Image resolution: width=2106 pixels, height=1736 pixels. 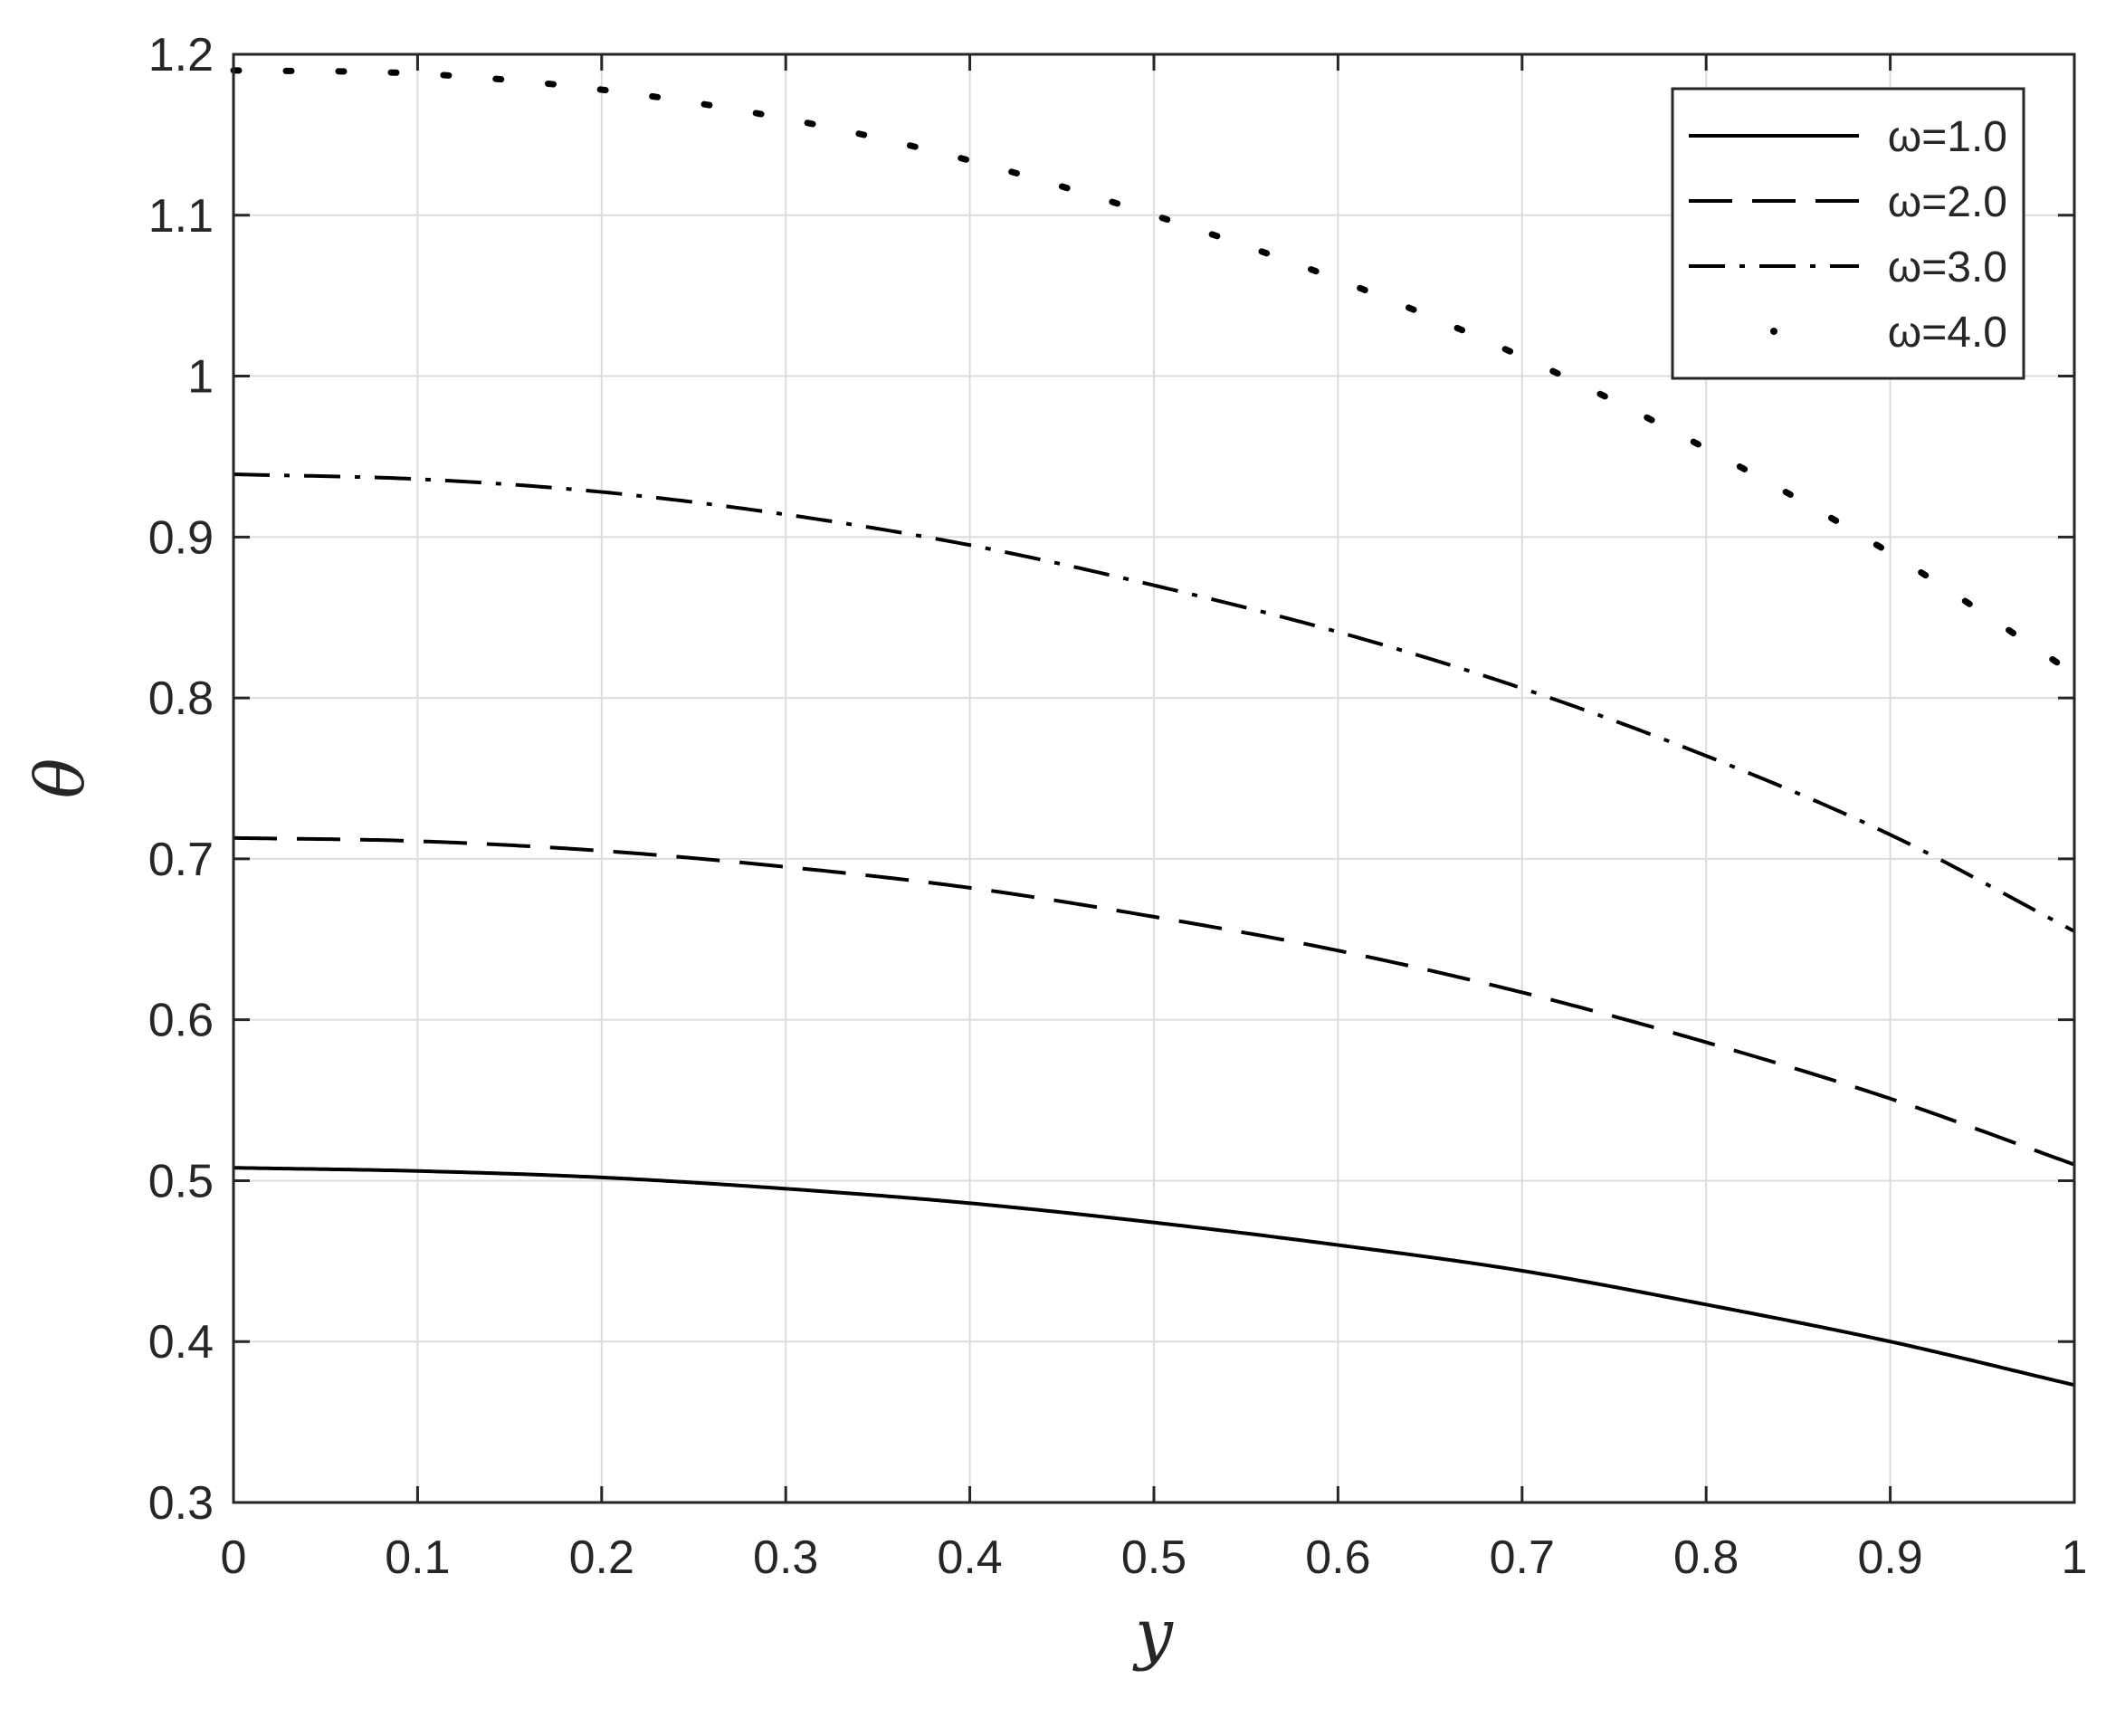 I want to click on legend-label: ω=3.0, so click(x=1948, y=267).